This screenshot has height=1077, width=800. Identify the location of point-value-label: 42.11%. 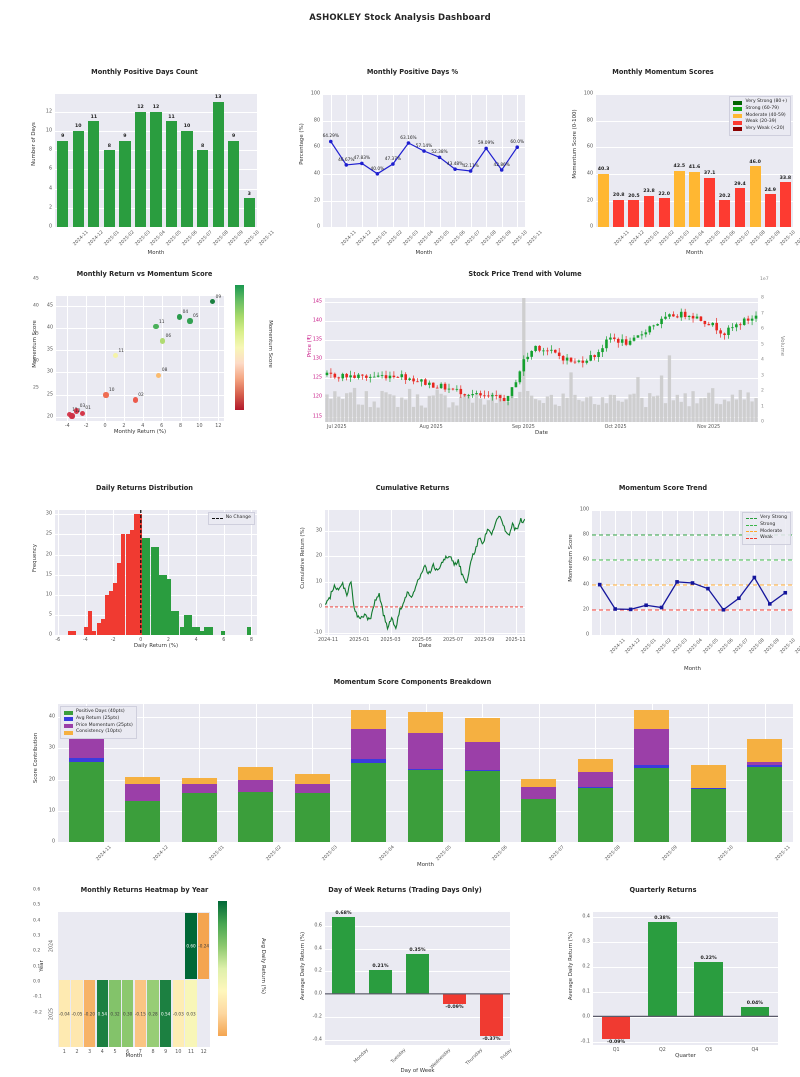
(470, 166).